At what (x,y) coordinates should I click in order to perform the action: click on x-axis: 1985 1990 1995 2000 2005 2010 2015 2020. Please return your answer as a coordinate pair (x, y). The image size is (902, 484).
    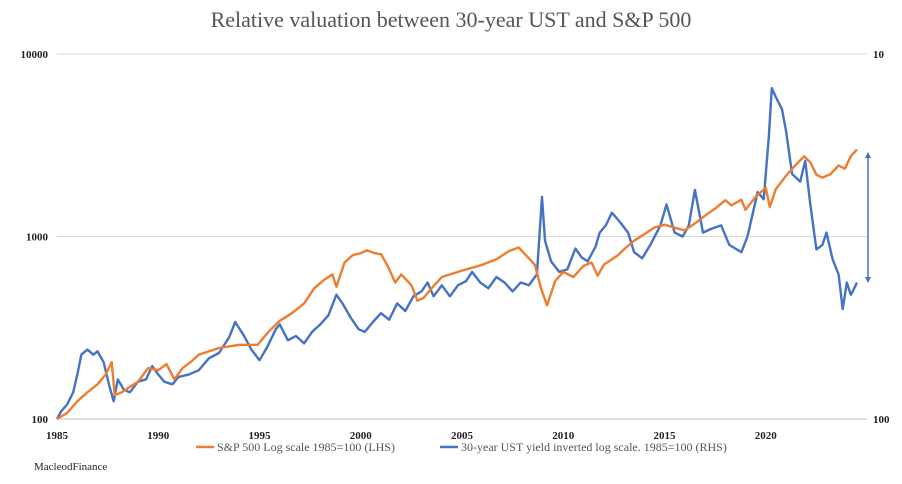
    Looking at the image, I should click on (411, 436).